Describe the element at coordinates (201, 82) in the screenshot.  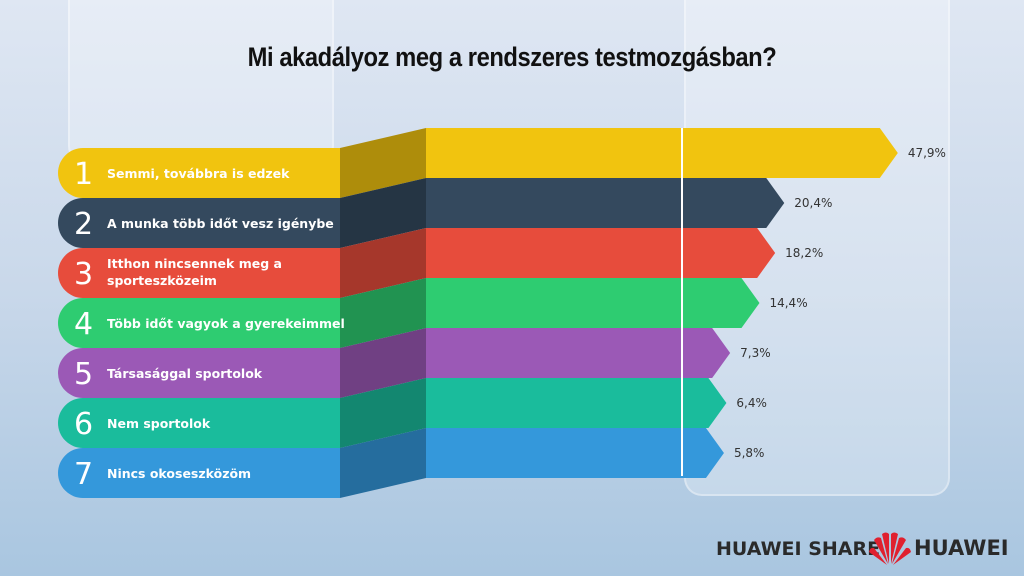
I see `background-phone-left` at that location.